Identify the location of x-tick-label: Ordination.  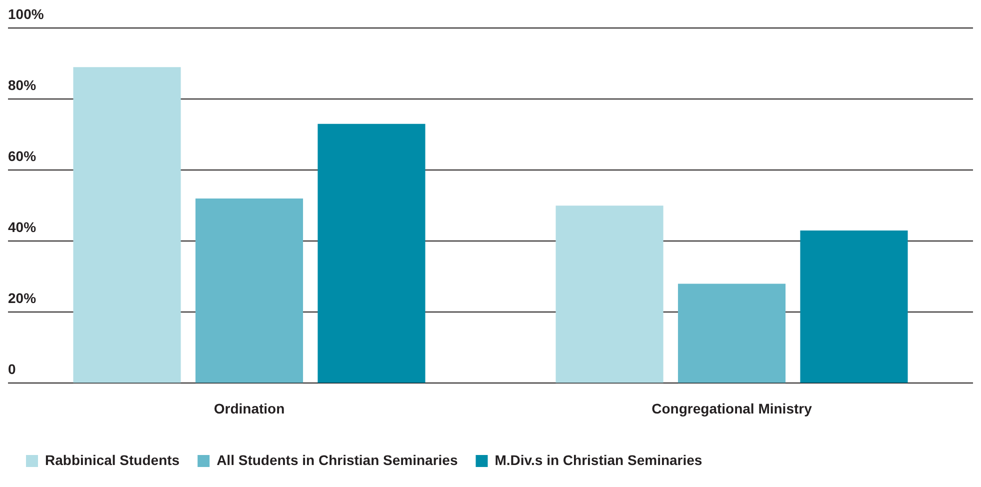
(249, 408).